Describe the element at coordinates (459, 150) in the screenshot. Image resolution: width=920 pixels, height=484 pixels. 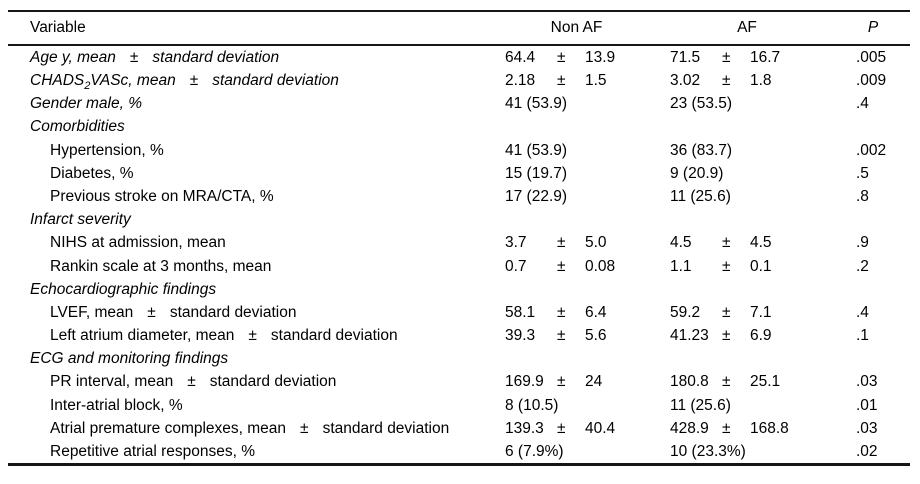
I see `table-row: Hypertension, % 41 (53.9) 36 (83.7) .002` at that location.